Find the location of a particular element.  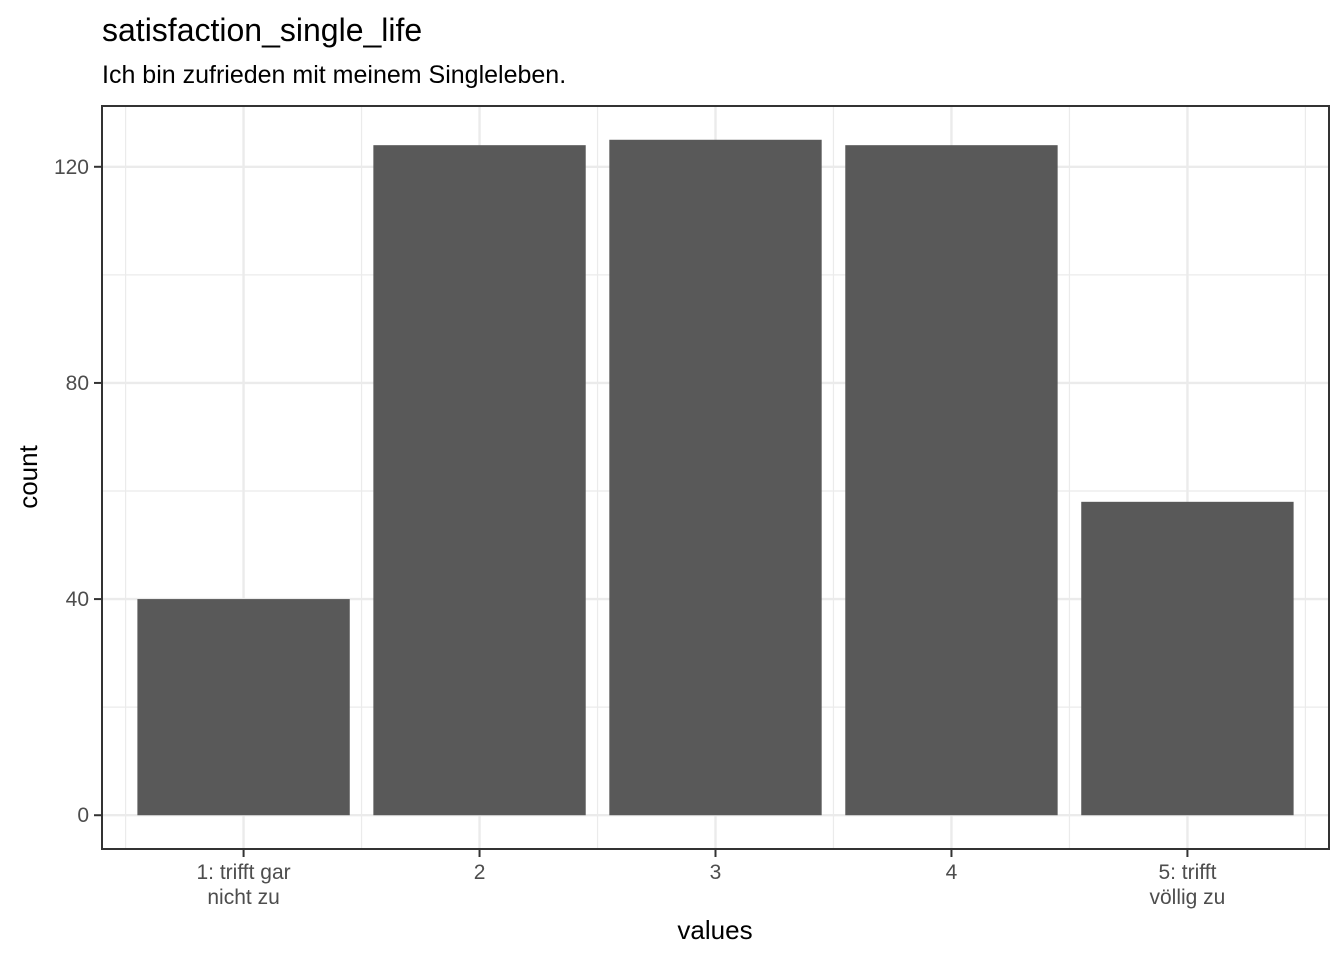

x-tick-label: 4 is located at coordinates (952, 872).